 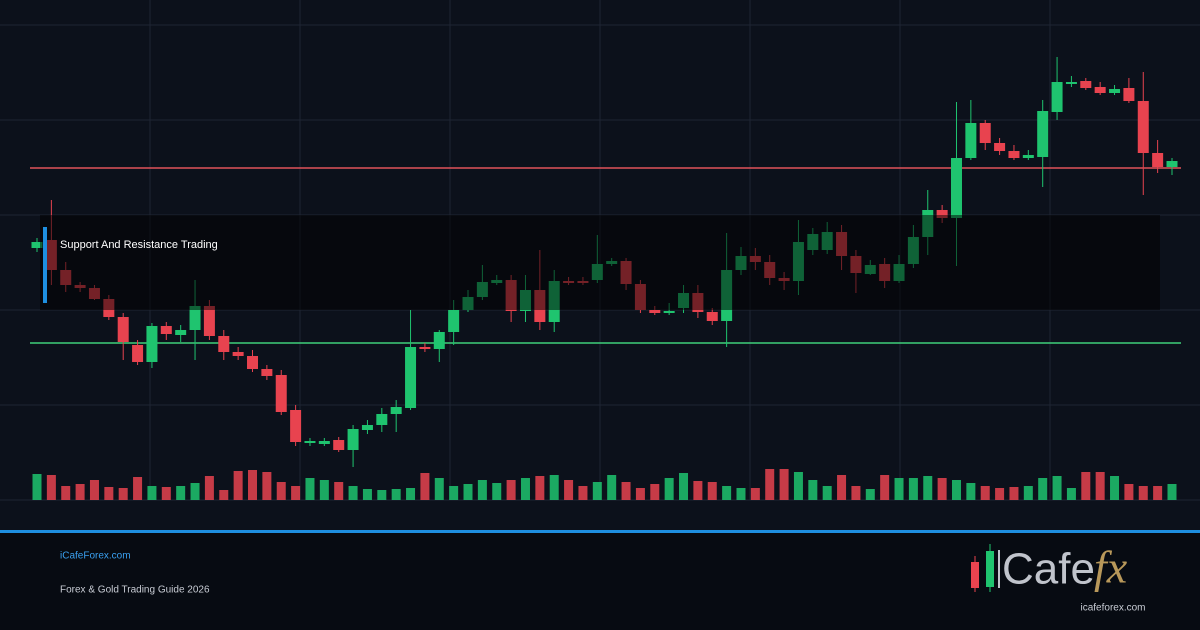 I want to click on logo: Cafe fx icafeforex.com, so click(x=1058, y=578).